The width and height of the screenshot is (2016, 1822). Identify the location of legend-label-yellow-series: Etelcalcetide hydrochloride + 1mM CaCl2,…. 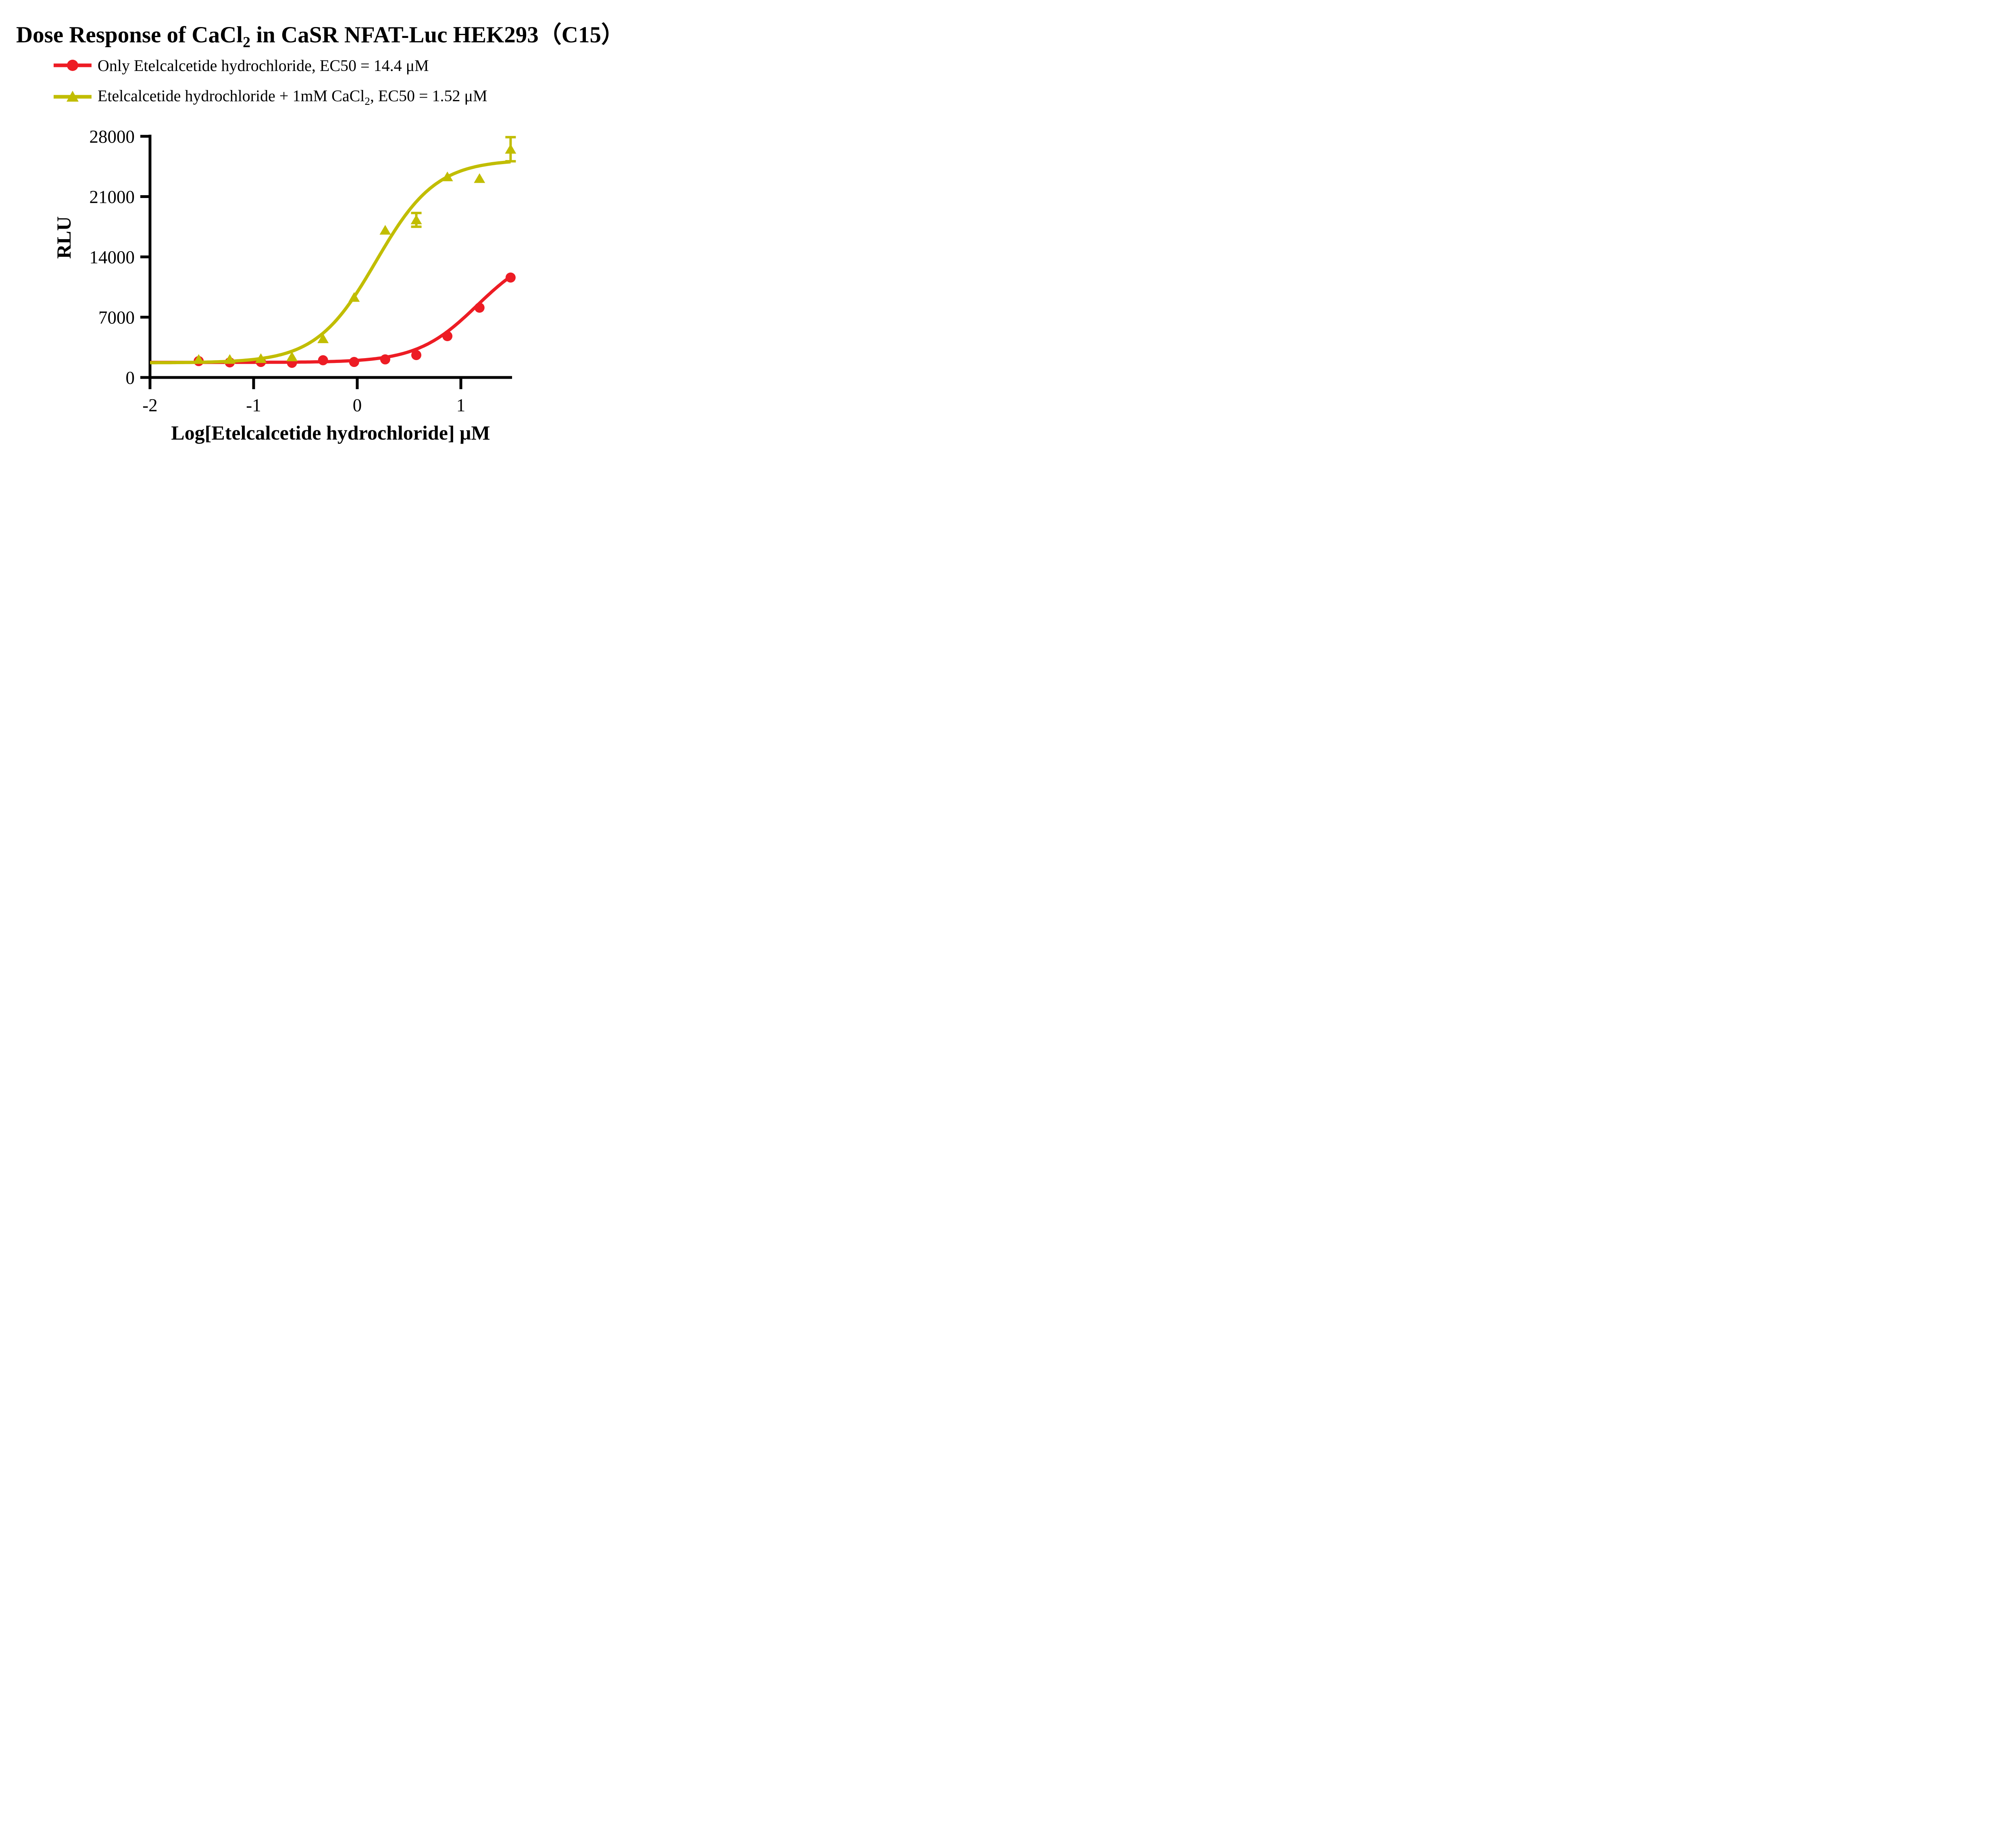
(292, 97).